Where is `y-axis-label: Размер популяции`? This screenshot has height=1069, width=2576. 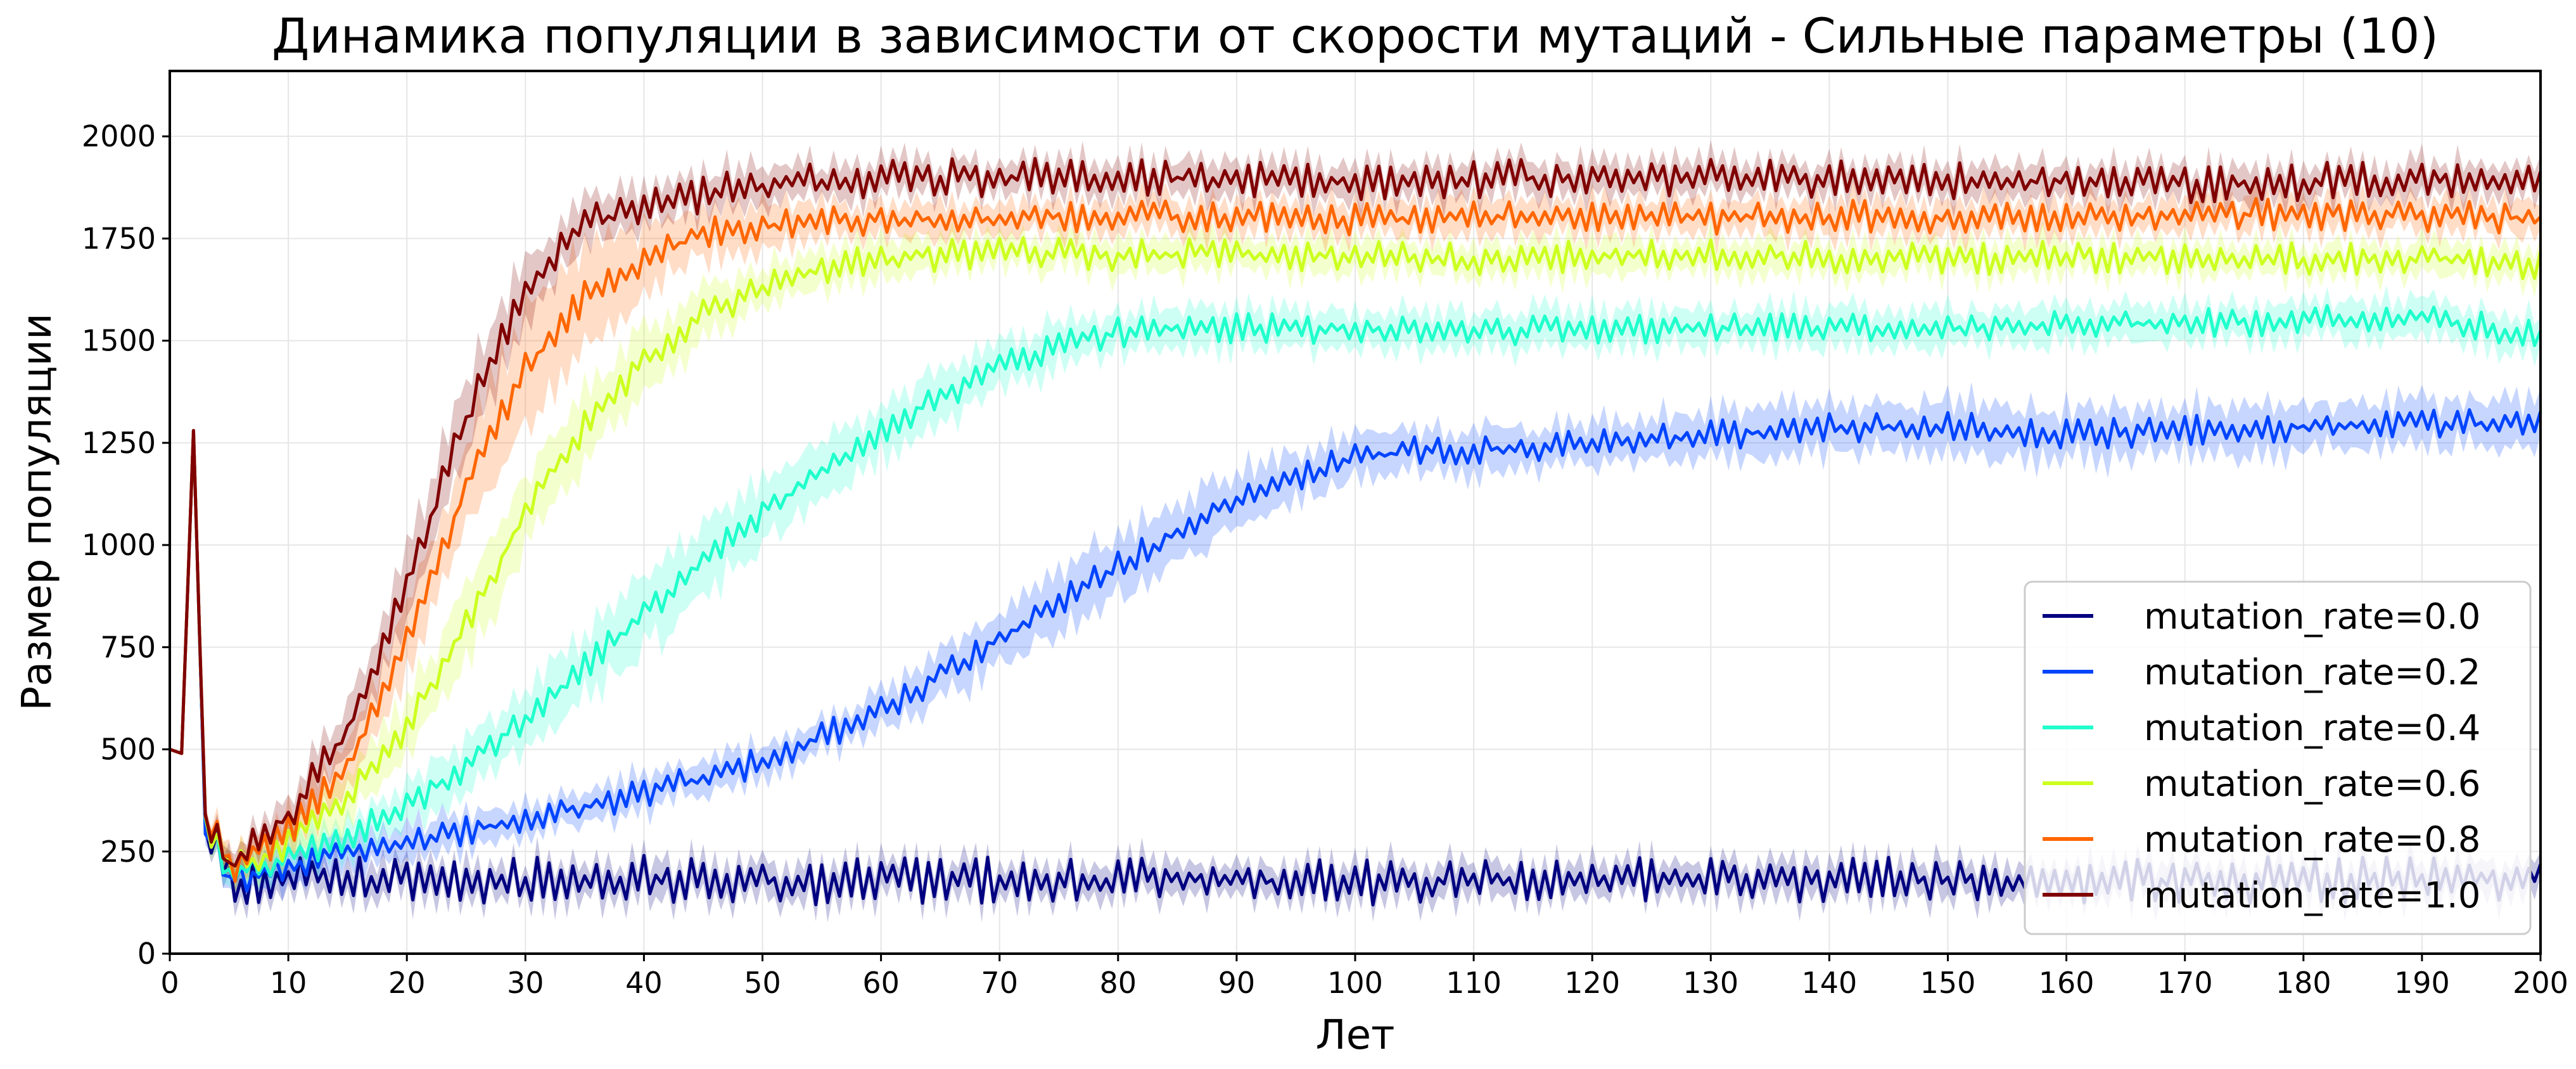 y-axis-label: Размер популяции is located at coordinates (37, 511).